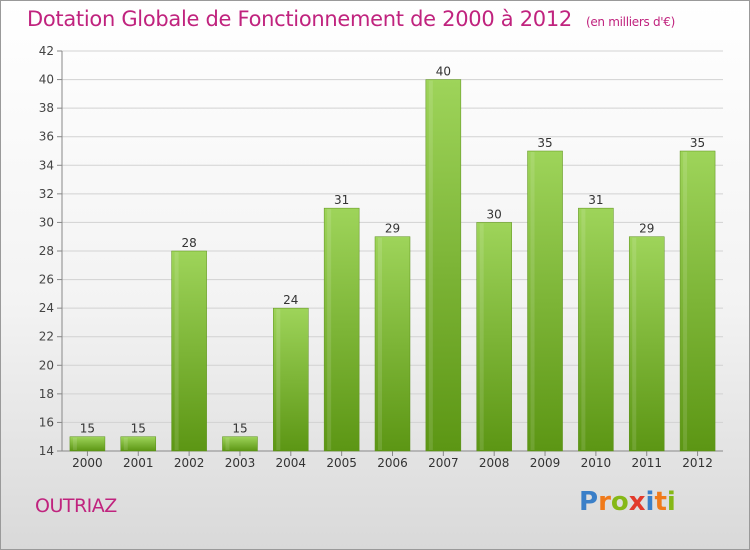 The height and width of the screenshot is (550, 750). Describe the element at coordinates (87, 429) in the screenshot. I see `data-label-2000: 15` at that location.